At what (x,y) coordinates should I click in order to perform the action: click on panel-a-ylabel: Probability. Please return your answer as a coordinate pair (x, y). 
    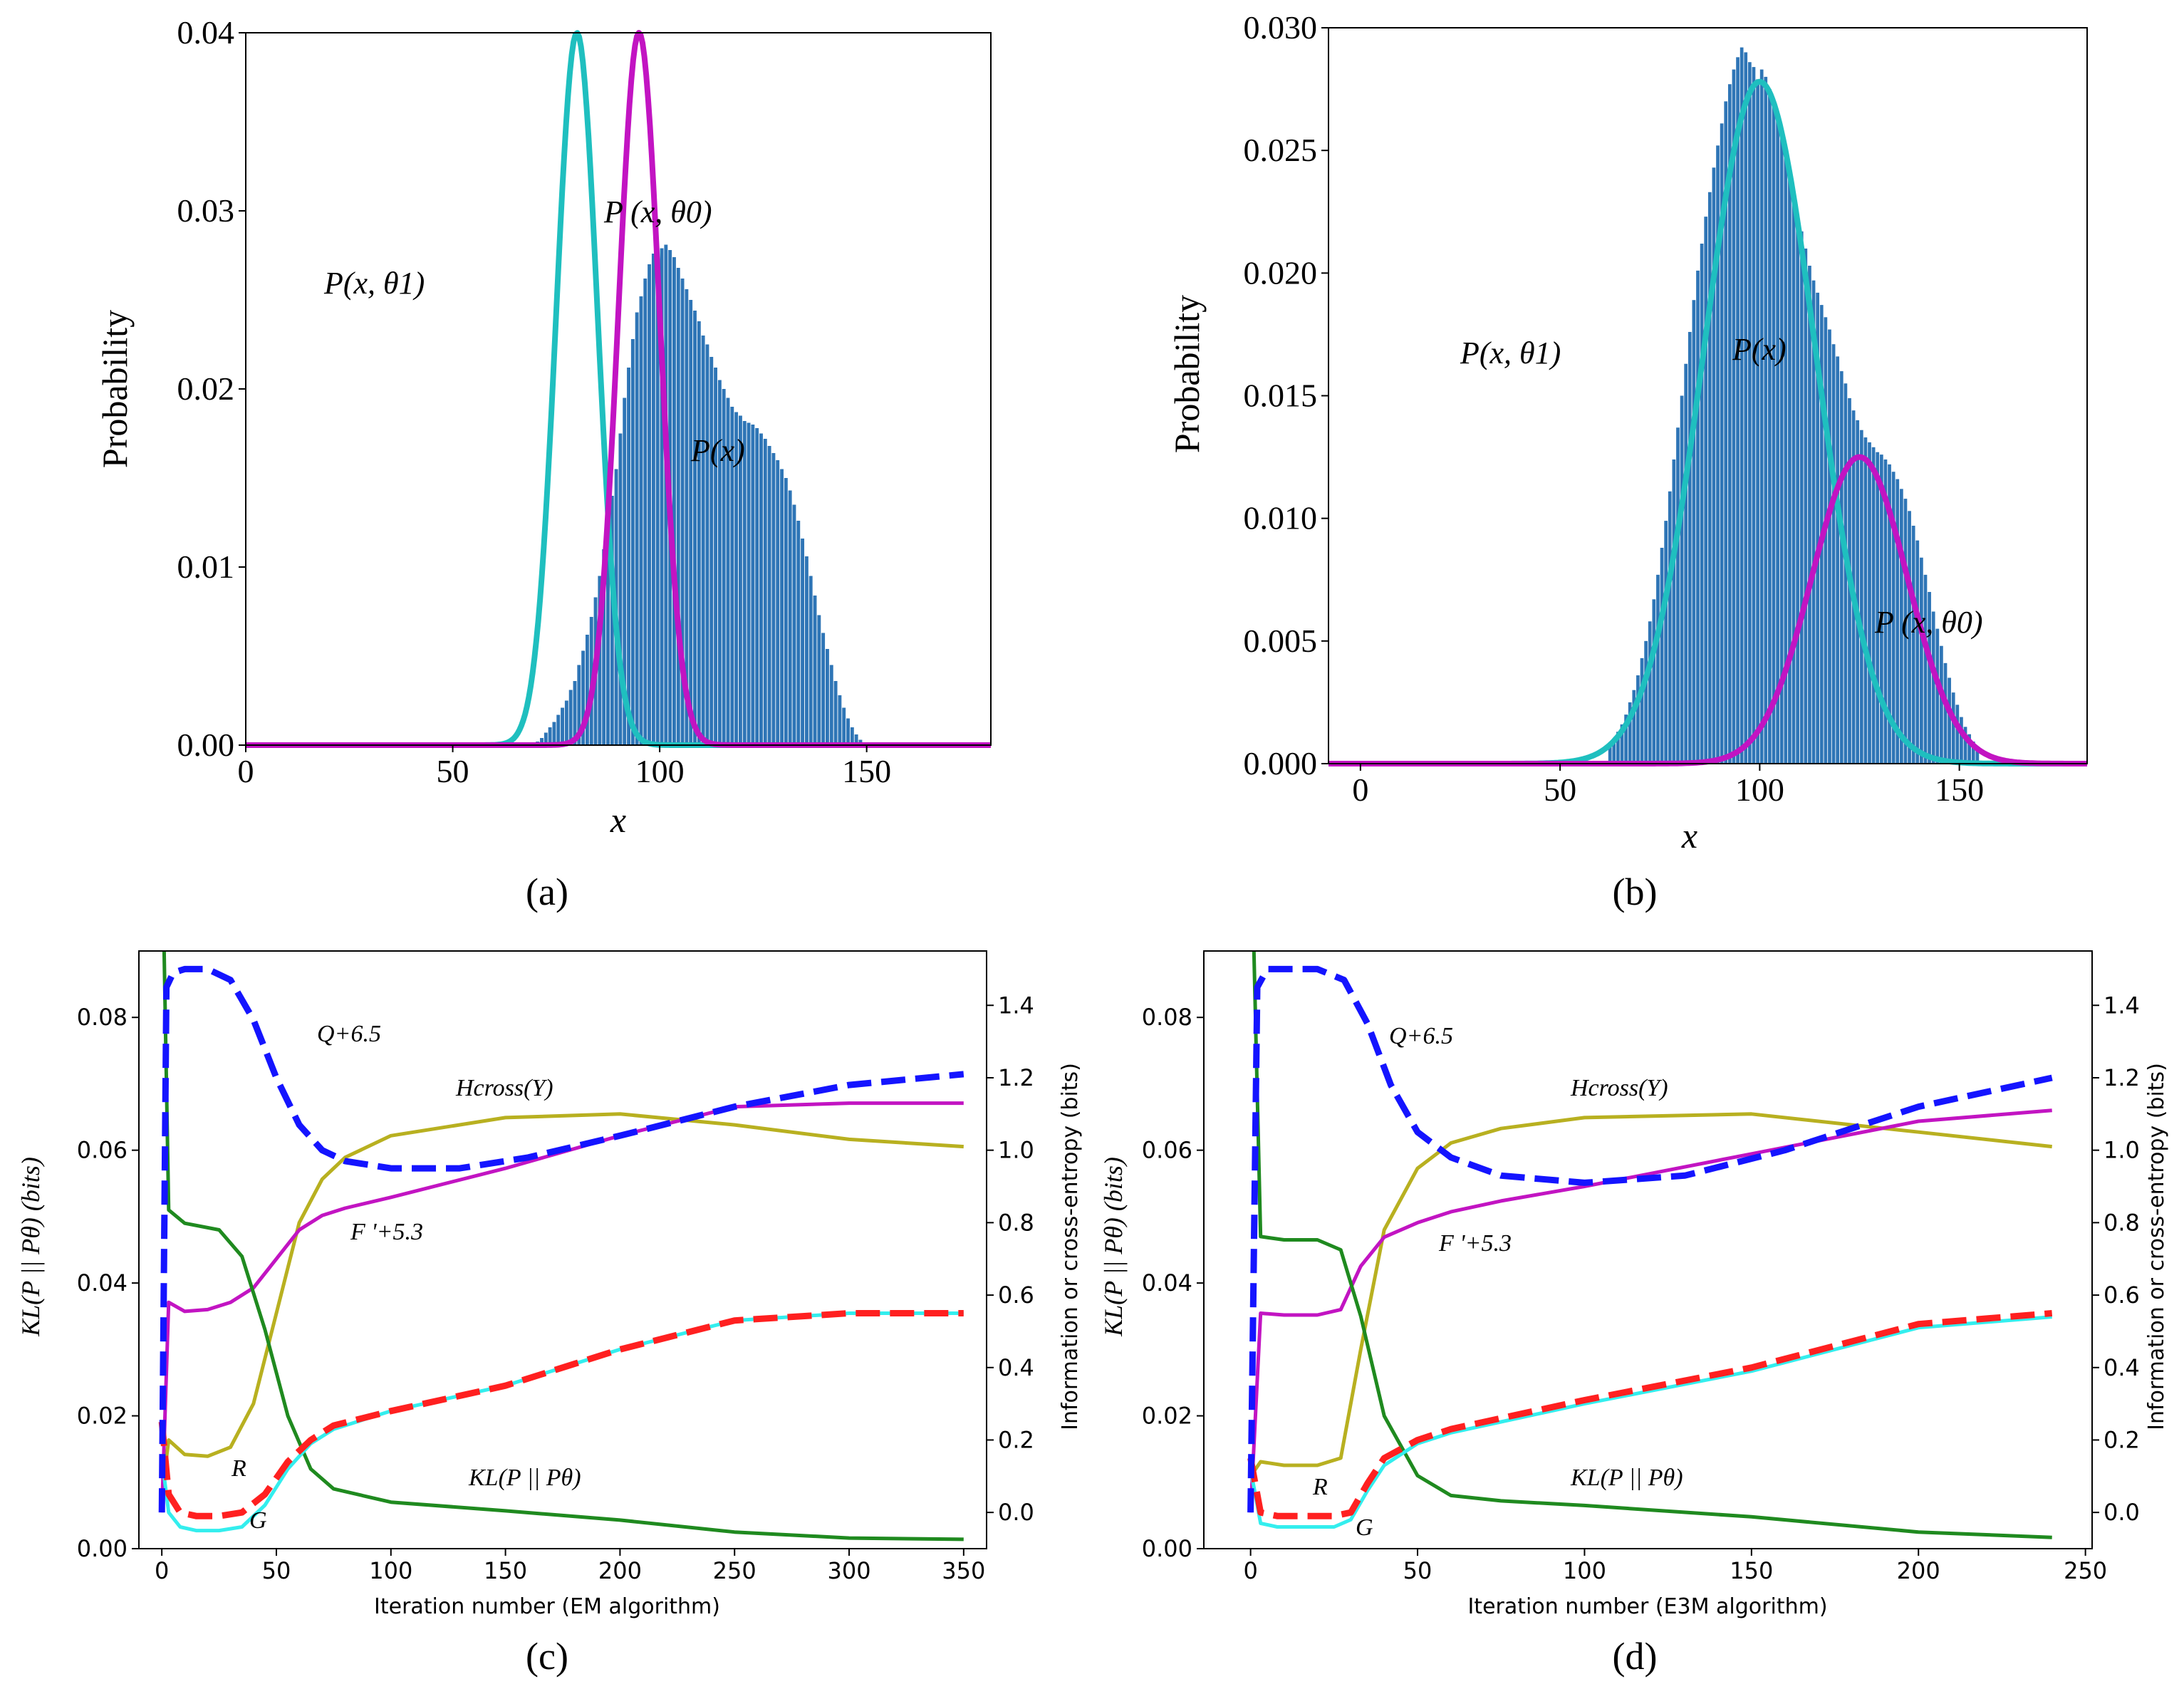
    Looking at the image, I should click on (115, 389).